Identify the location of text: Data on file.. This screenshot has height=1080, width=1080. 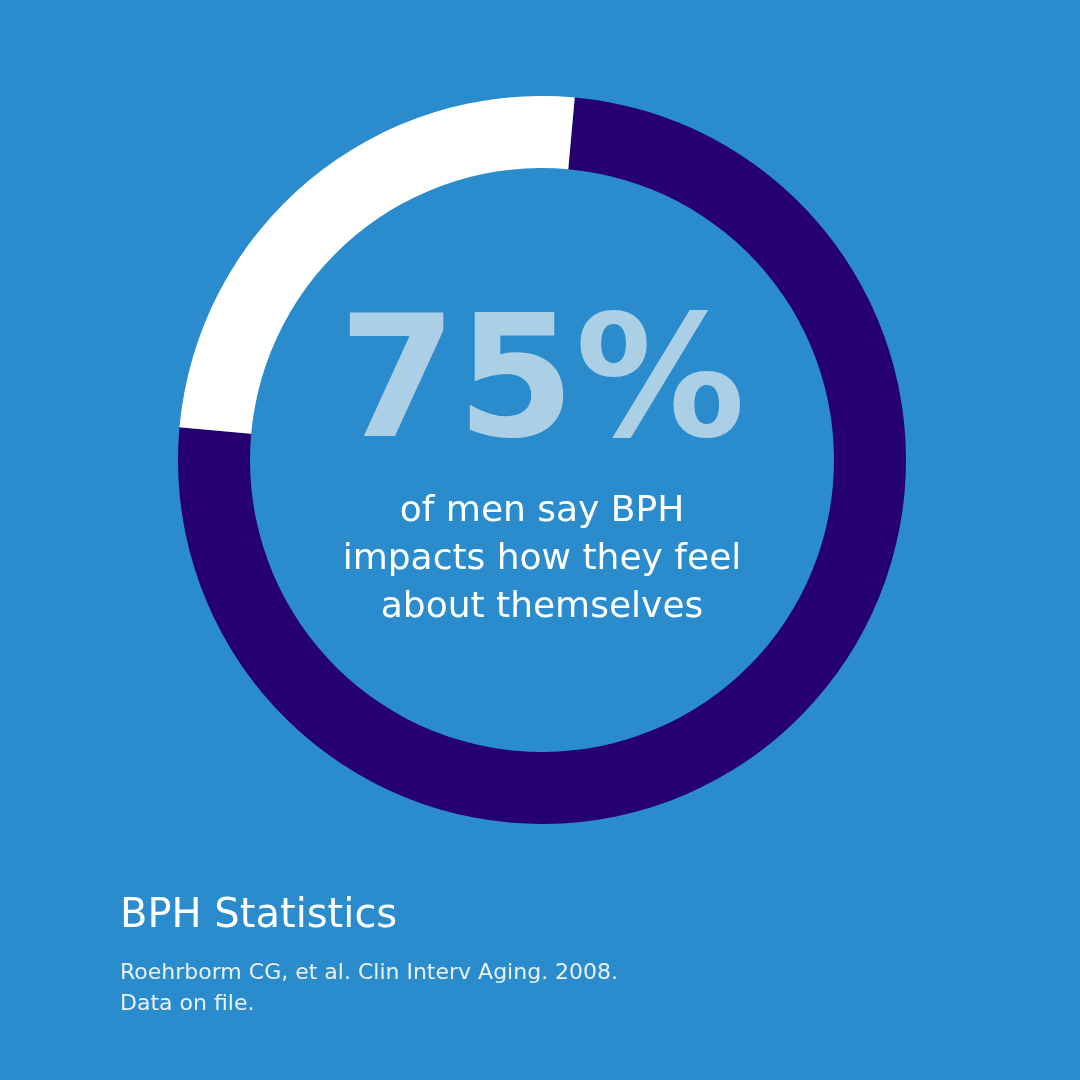
(187, 1002).